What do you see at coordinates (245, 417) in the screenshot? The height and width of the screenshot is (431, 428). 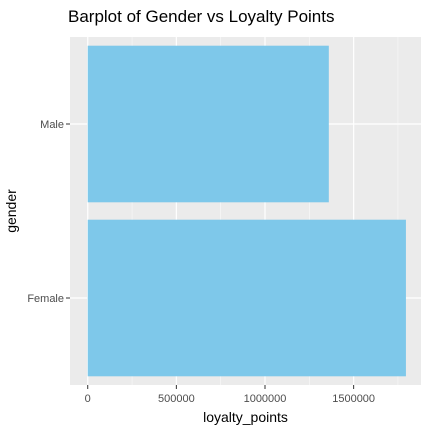 I see `x-axis-title: loyalty_points` at bounding box center [245, 417].